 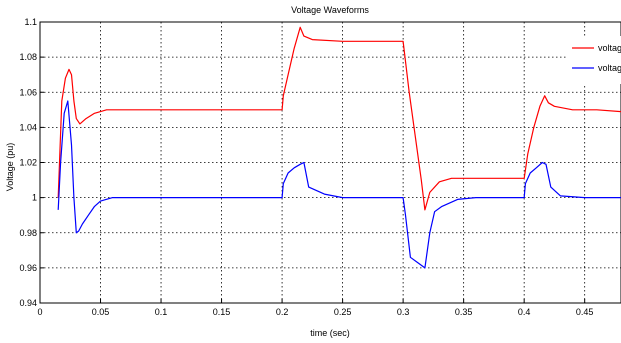 What do you see at coordinates (34, 198) in the screenshot?
I see `y-tick-label: 1` at bounding box center [34, 198].